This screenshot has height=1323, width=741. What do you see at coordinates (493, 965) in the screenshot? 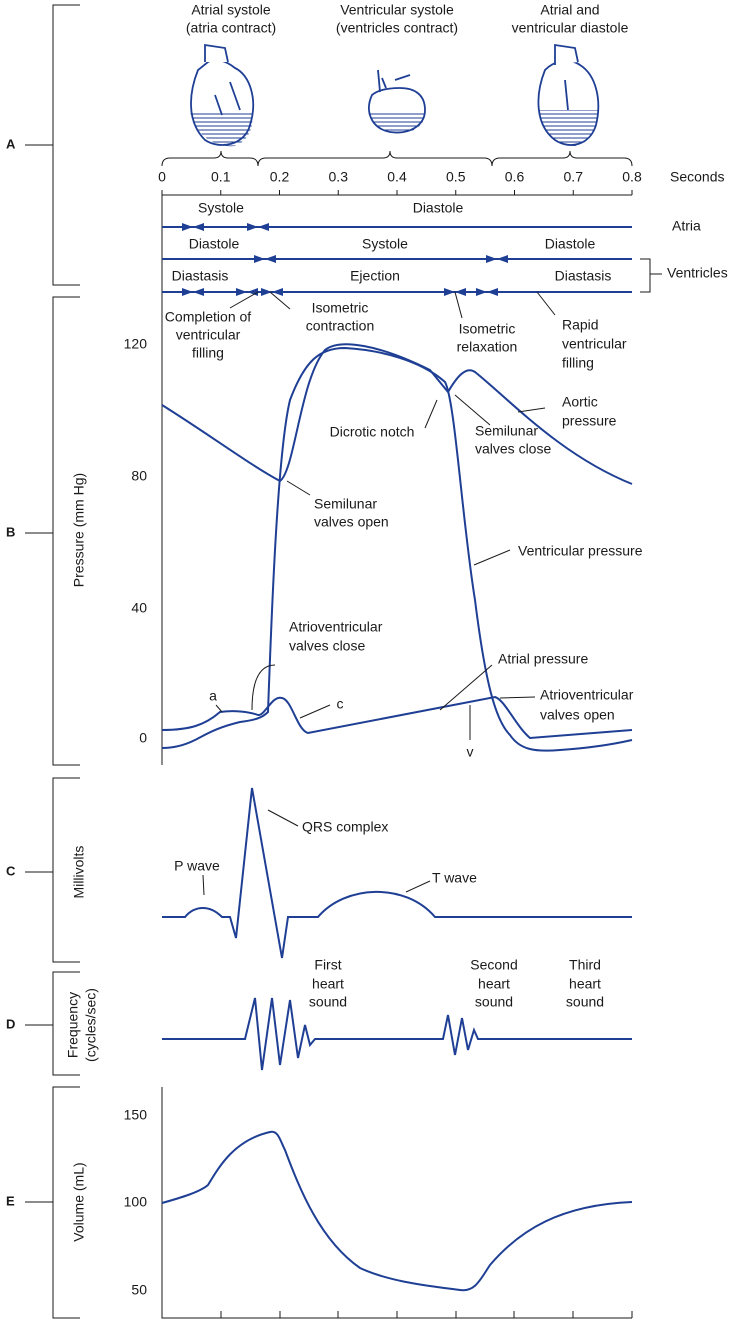
I see `annotation: Second` at bounding box center [493, 965].